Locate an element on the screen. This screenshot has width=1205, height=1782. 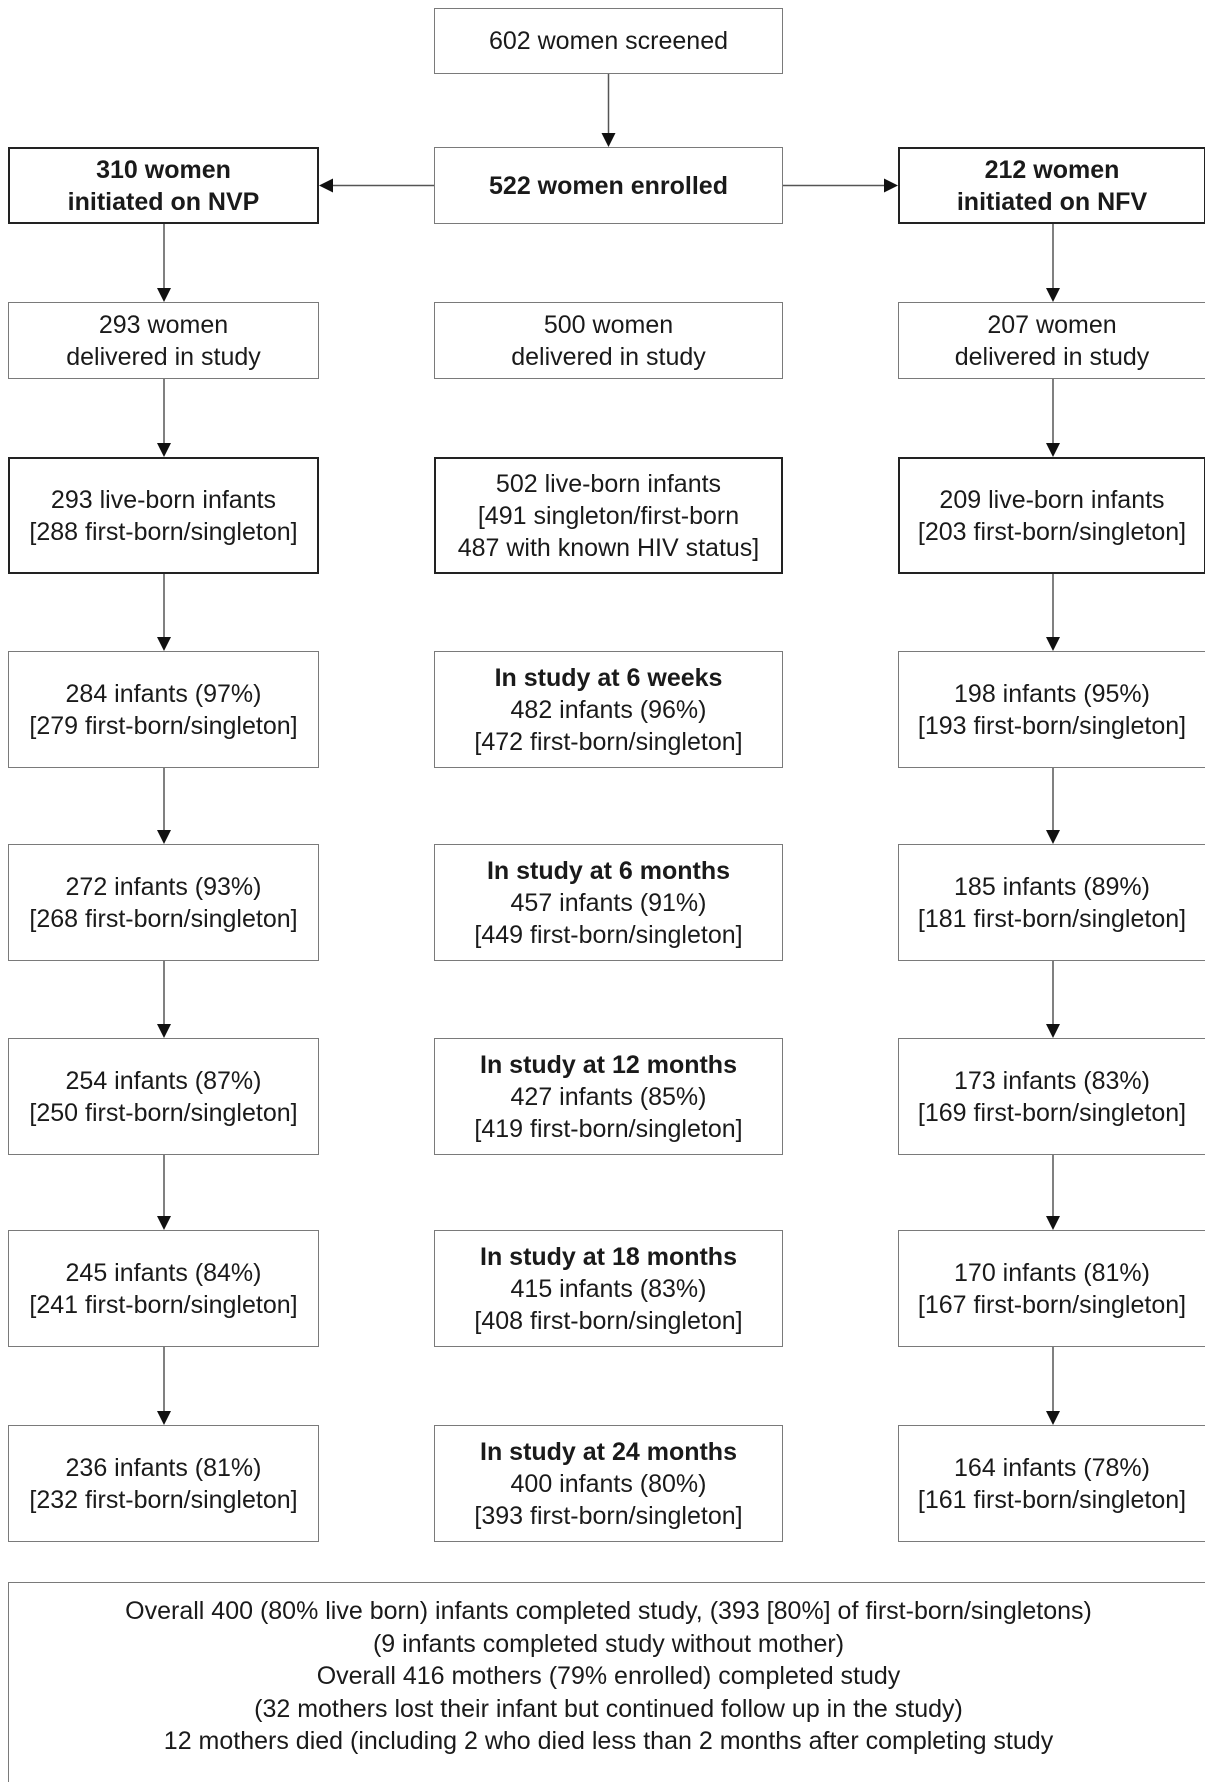
total-liveborn-line-1: 502 live-born infants is located at coordinates (608, 483).